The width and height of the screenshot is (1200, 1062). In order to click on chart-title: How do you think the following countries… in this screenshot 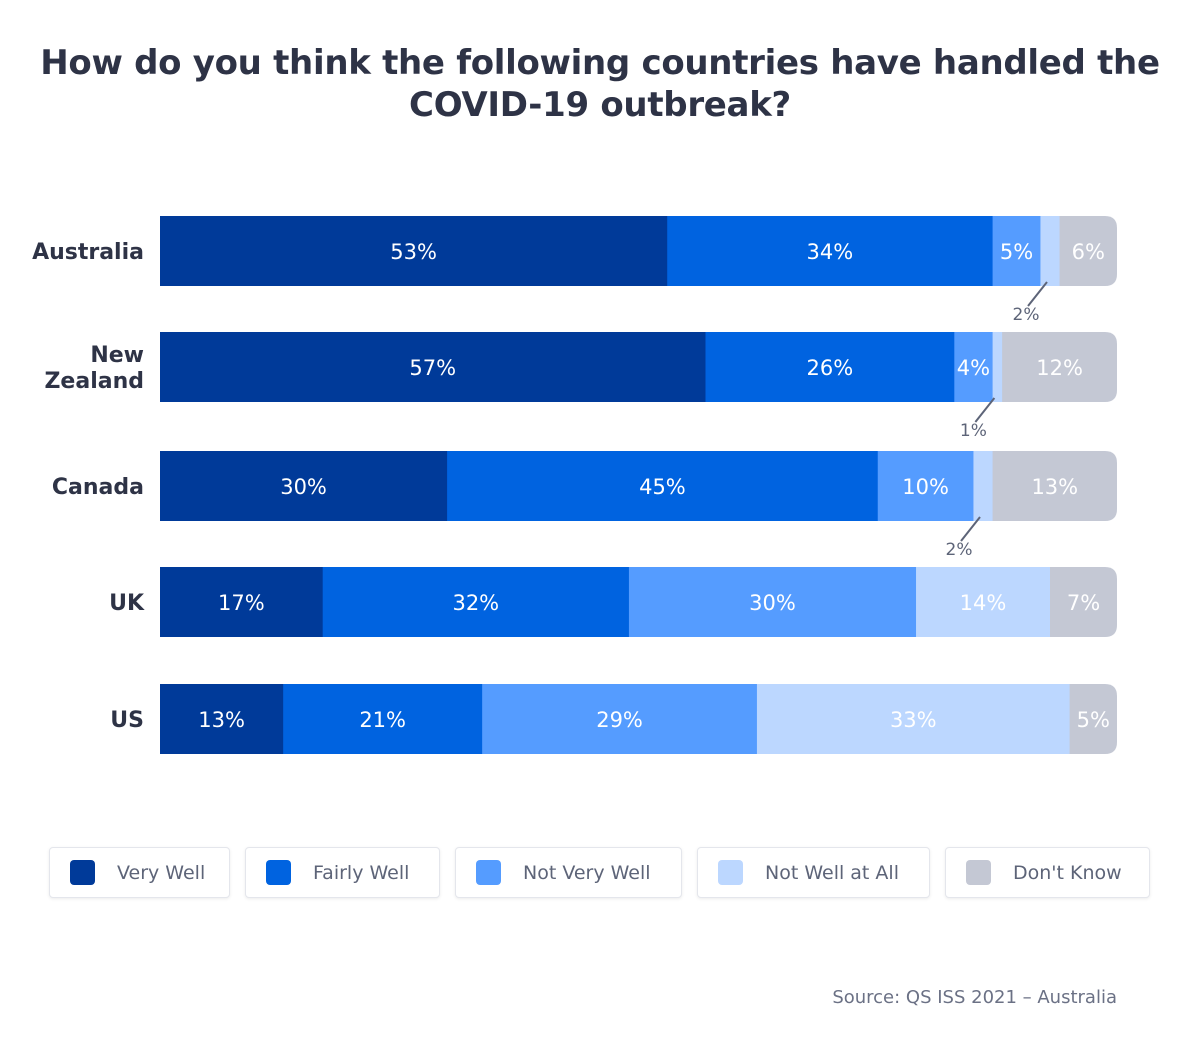, I will do `click(600, 84)`.